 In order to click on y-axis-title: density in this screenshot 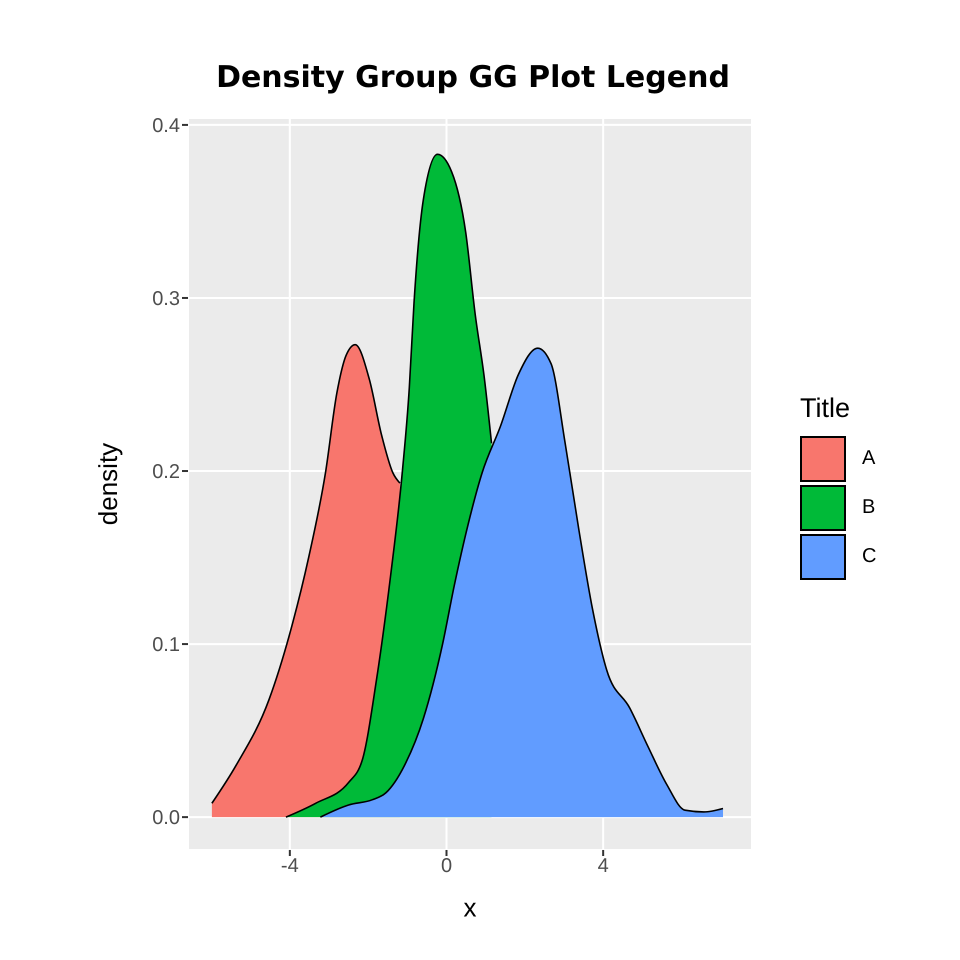, I will do `click(108, 484)`.